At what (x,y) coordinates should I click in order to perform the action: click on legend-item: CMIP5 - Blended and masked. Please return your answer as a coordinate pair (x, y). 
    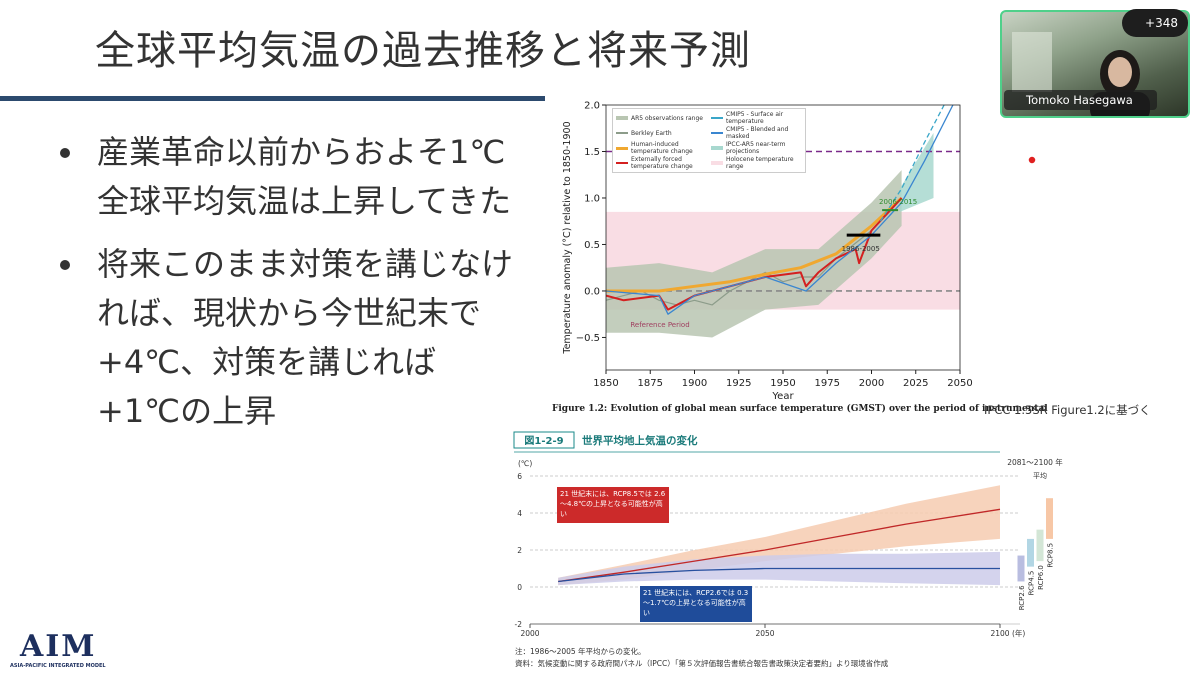
    Looking at the image, I should click on (756, 133).